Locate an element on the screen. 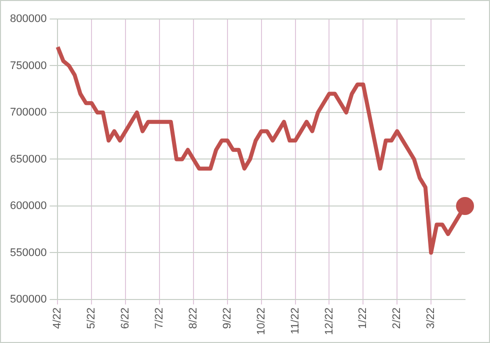 The height and width of the screenshot is (343, 490). x-tick-label: 12/22 is located at coordinates (329, 321).